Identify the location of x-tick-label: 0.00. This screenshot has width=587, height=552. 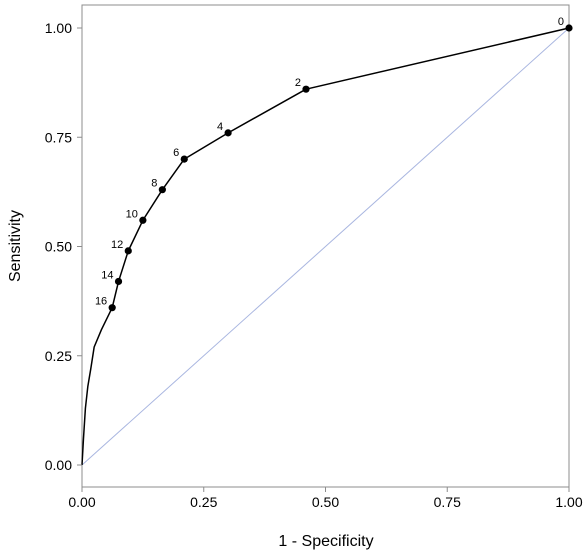
(81, 502).